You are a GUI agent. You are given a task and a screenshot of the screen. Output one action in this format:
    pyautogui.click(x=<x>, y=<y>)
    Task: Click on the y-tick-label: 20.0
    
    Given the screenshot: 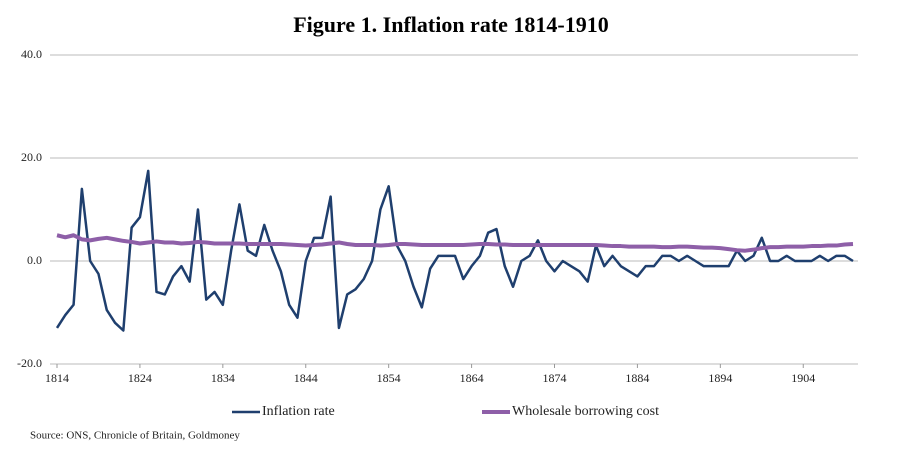 What is the action you would take?
    pyautogui.click(x=31, y=157)
    